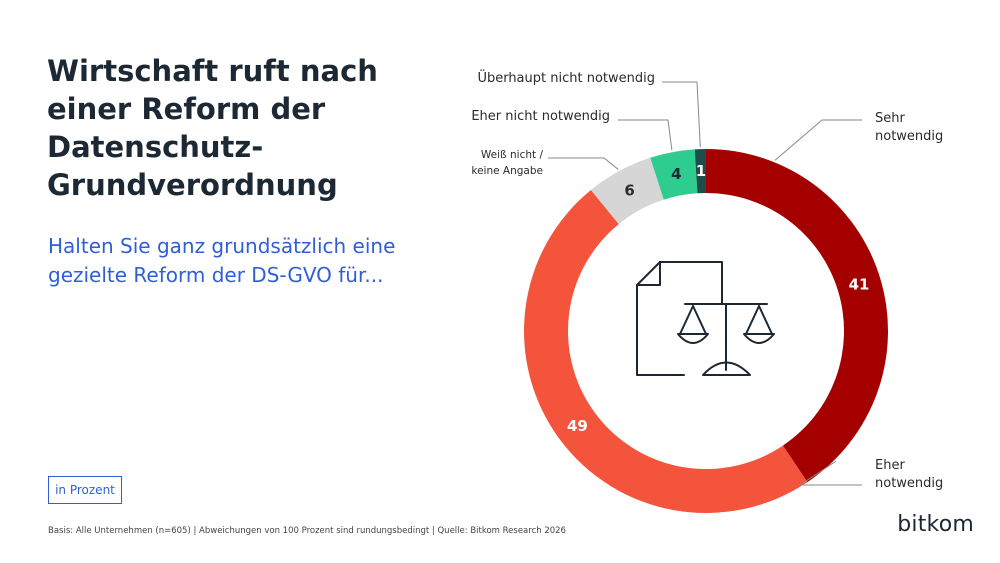 This screenshot has width=1000, height=563. Describe the element at coordinates (935, 524) in the screenshot. I see `bitkom-logo: bitkom` at that location.